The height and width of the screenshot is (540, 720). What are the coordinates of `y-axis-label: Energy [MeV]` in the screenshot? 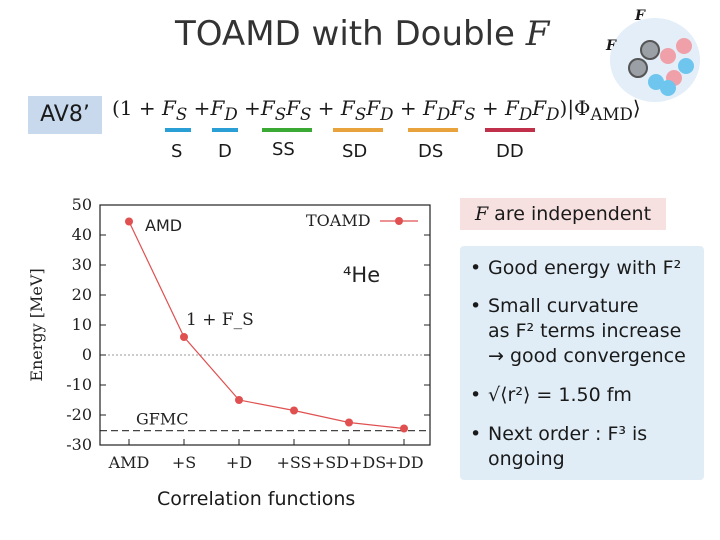 It's located at (36, 324).